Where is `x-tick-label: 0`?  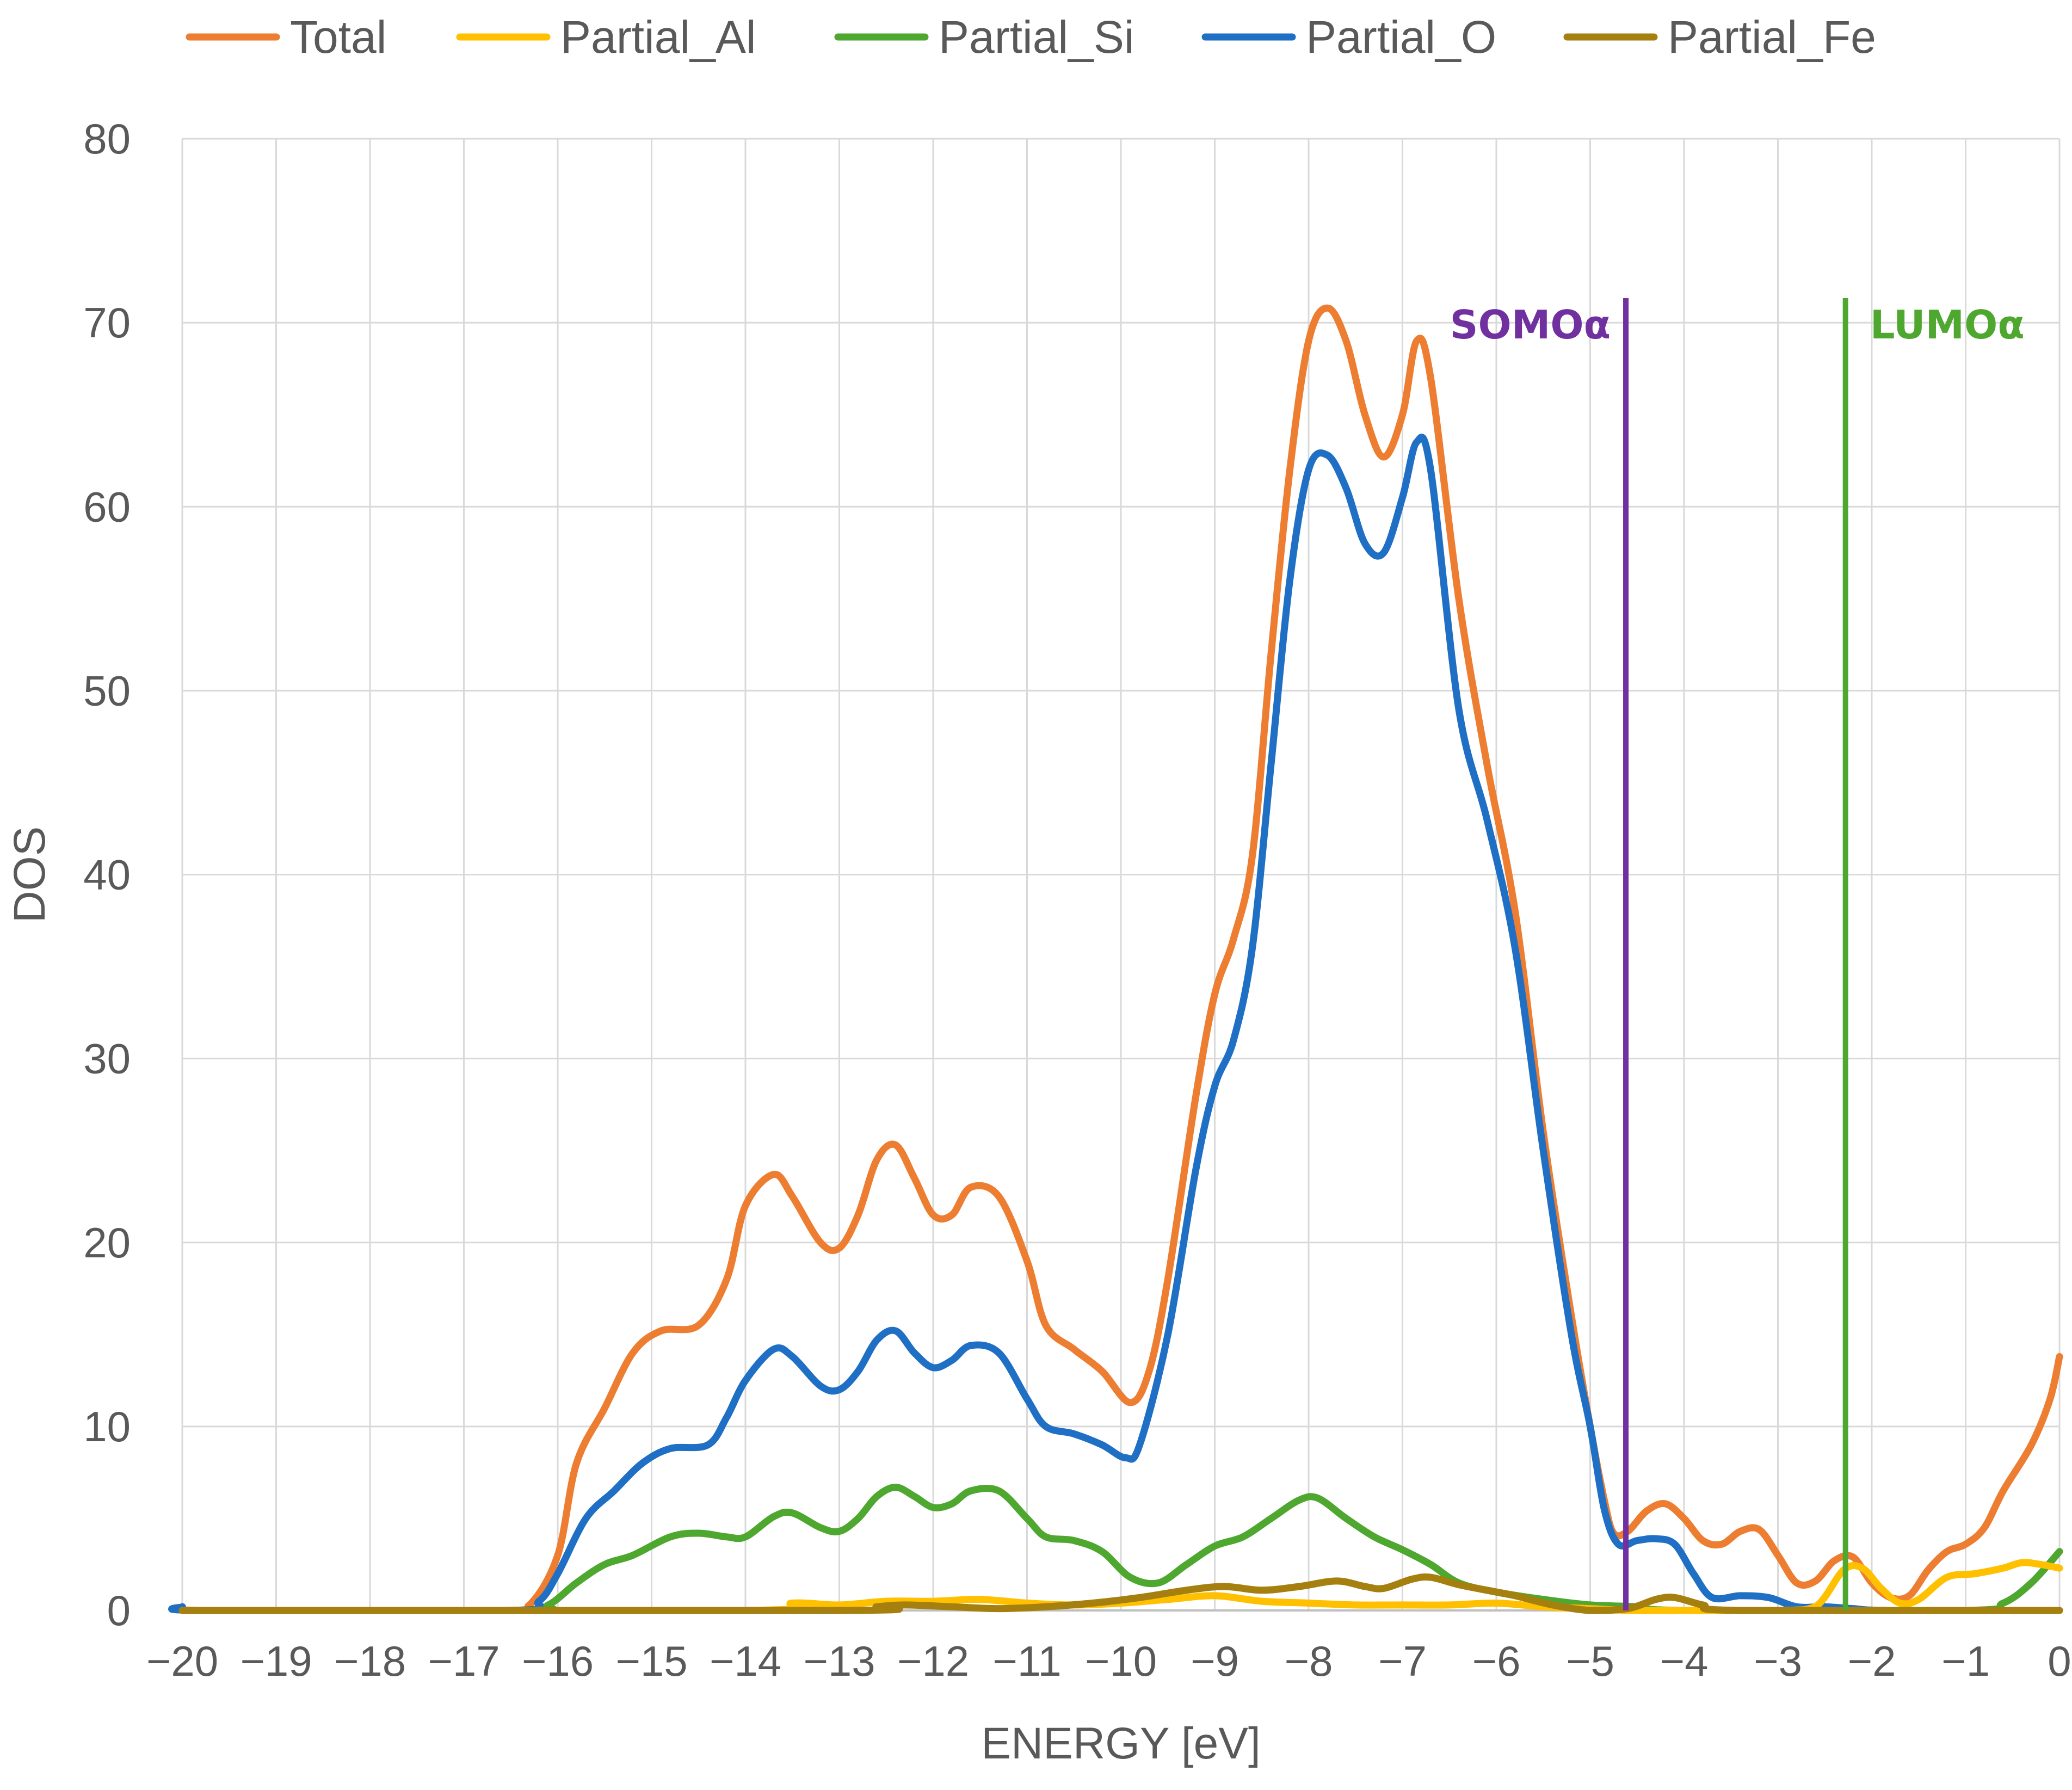
x-tick-label: 0 is located at coordinates (2059, 1661).